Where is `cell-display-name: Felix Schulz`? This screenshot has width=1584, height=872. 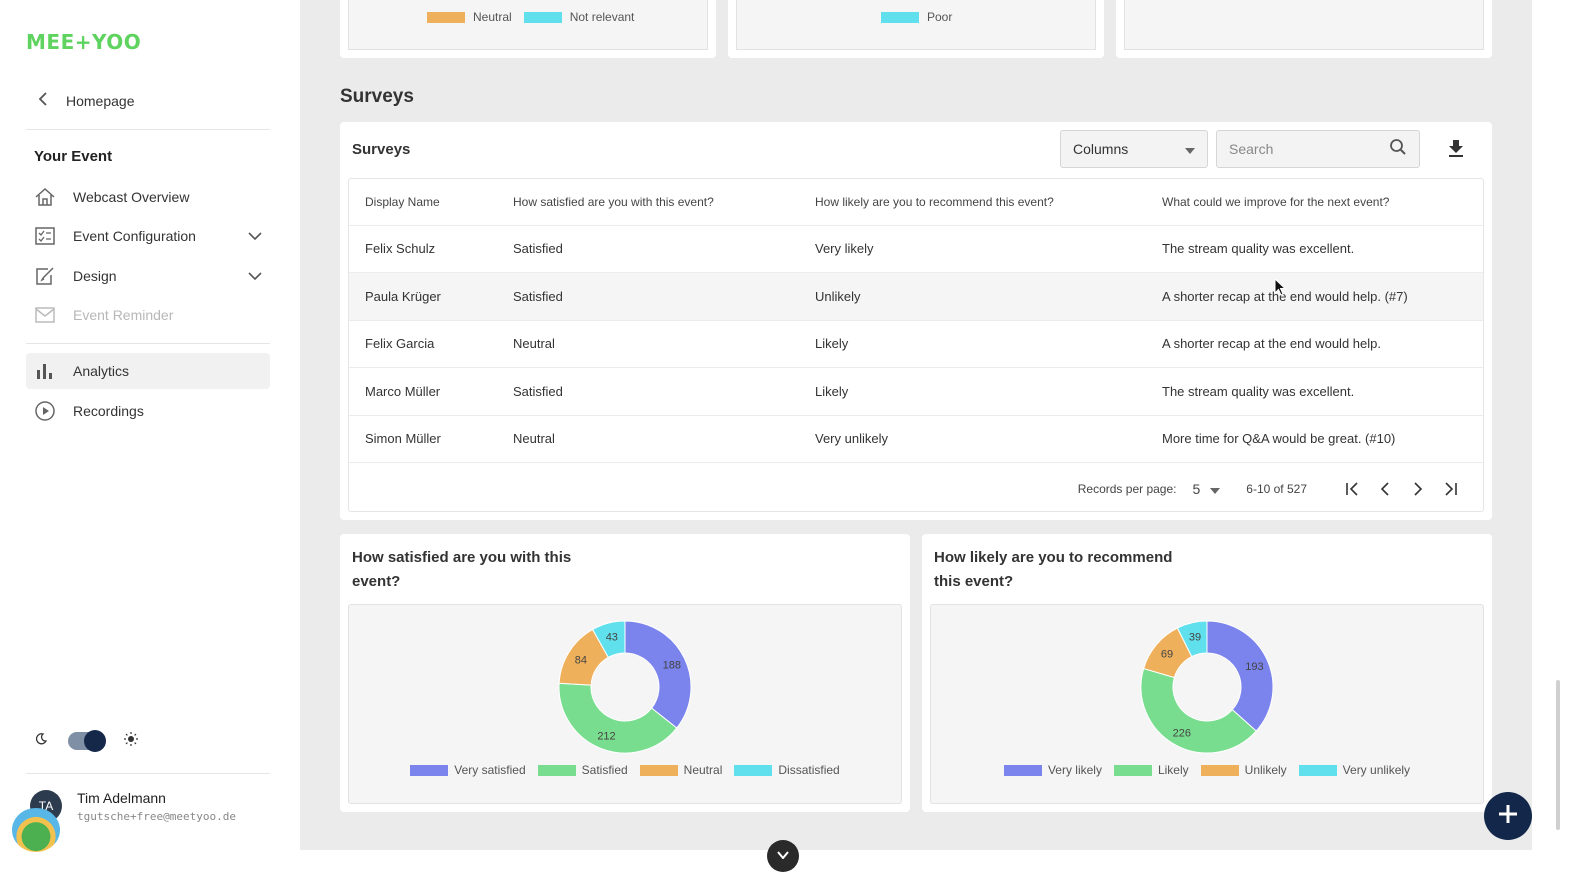 cell-display-name: Felix Schulz is located at coordinates (423, 249).